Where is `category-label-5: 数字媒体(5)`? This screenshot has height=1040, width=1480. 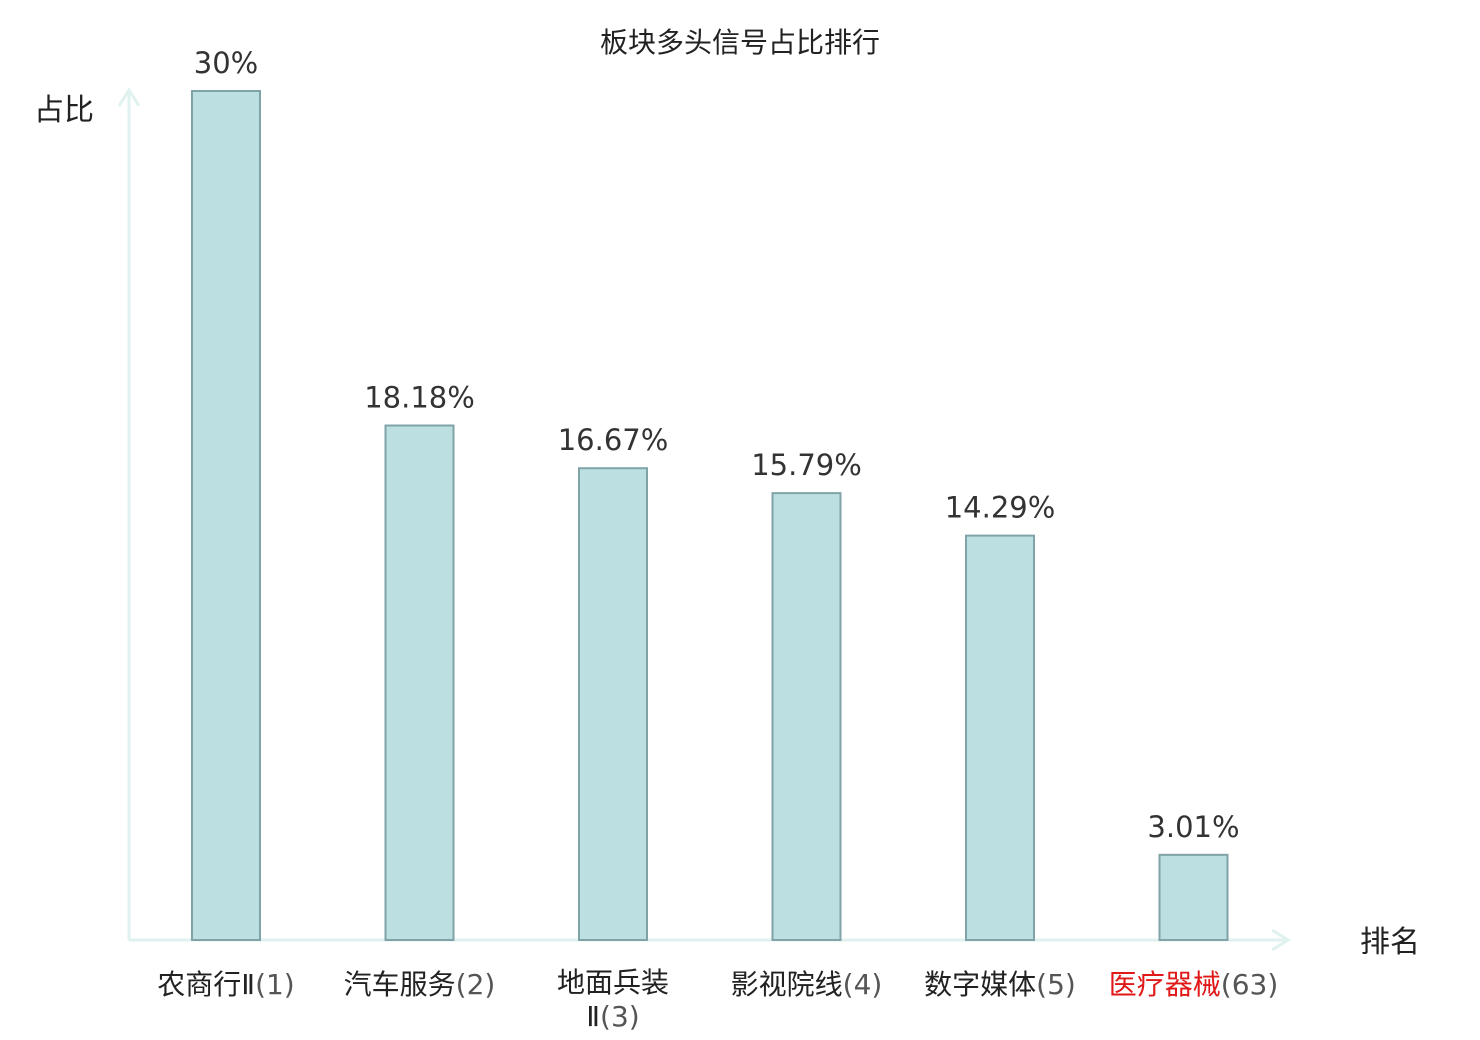
category-label-5: 数字媒体(5) is located at coordinates (1000, 984).